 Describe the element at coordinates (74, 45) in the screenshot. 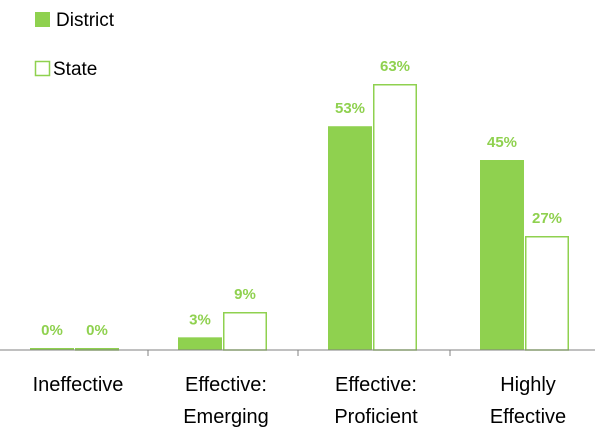

I see `legend: District State` at that location.